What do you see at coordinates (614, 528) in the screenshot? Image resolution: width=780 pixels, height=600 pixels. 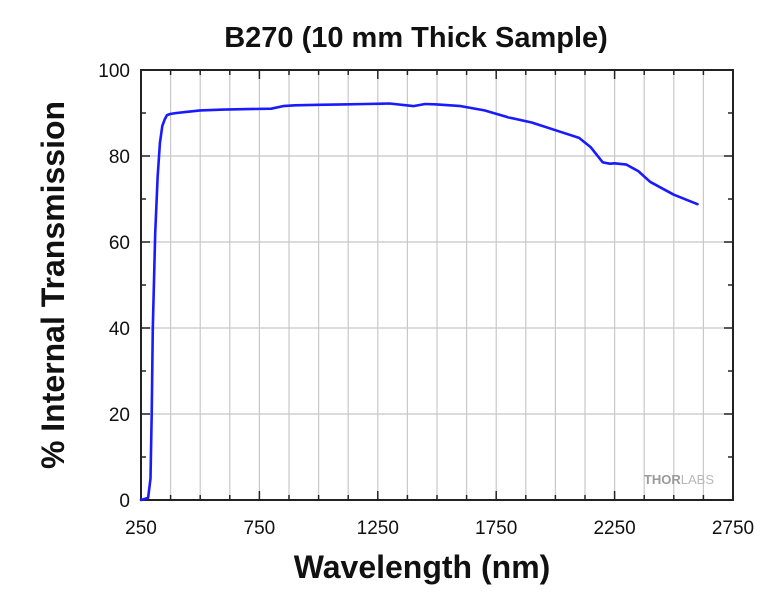 I see `x-tick-label: 2250` at bounding box center [614, 528].